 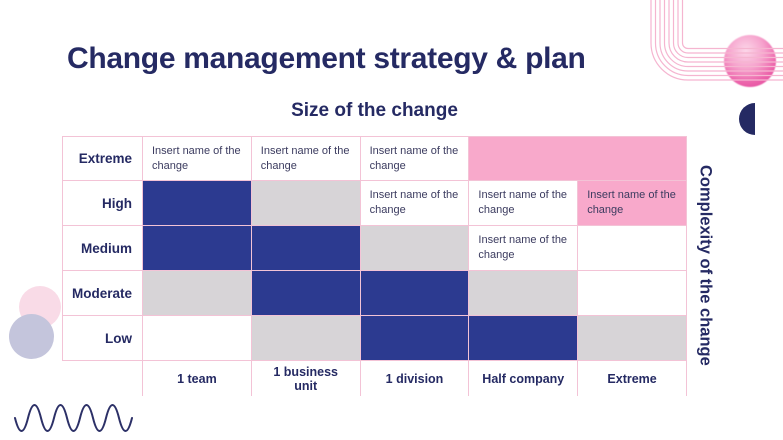 I want to click on row-label: High, so click(x=102, y=203).